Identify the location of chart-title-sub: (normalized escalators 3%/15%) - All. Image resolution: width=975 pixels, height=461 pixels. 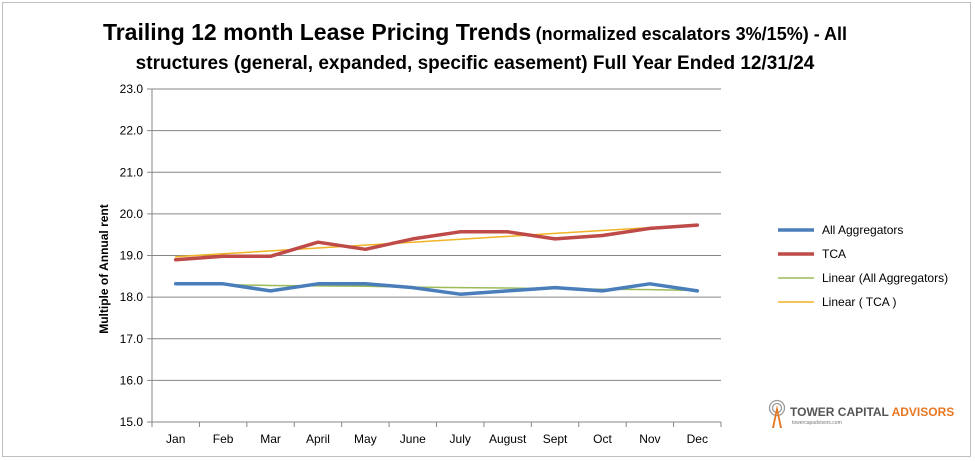
(691, 34).